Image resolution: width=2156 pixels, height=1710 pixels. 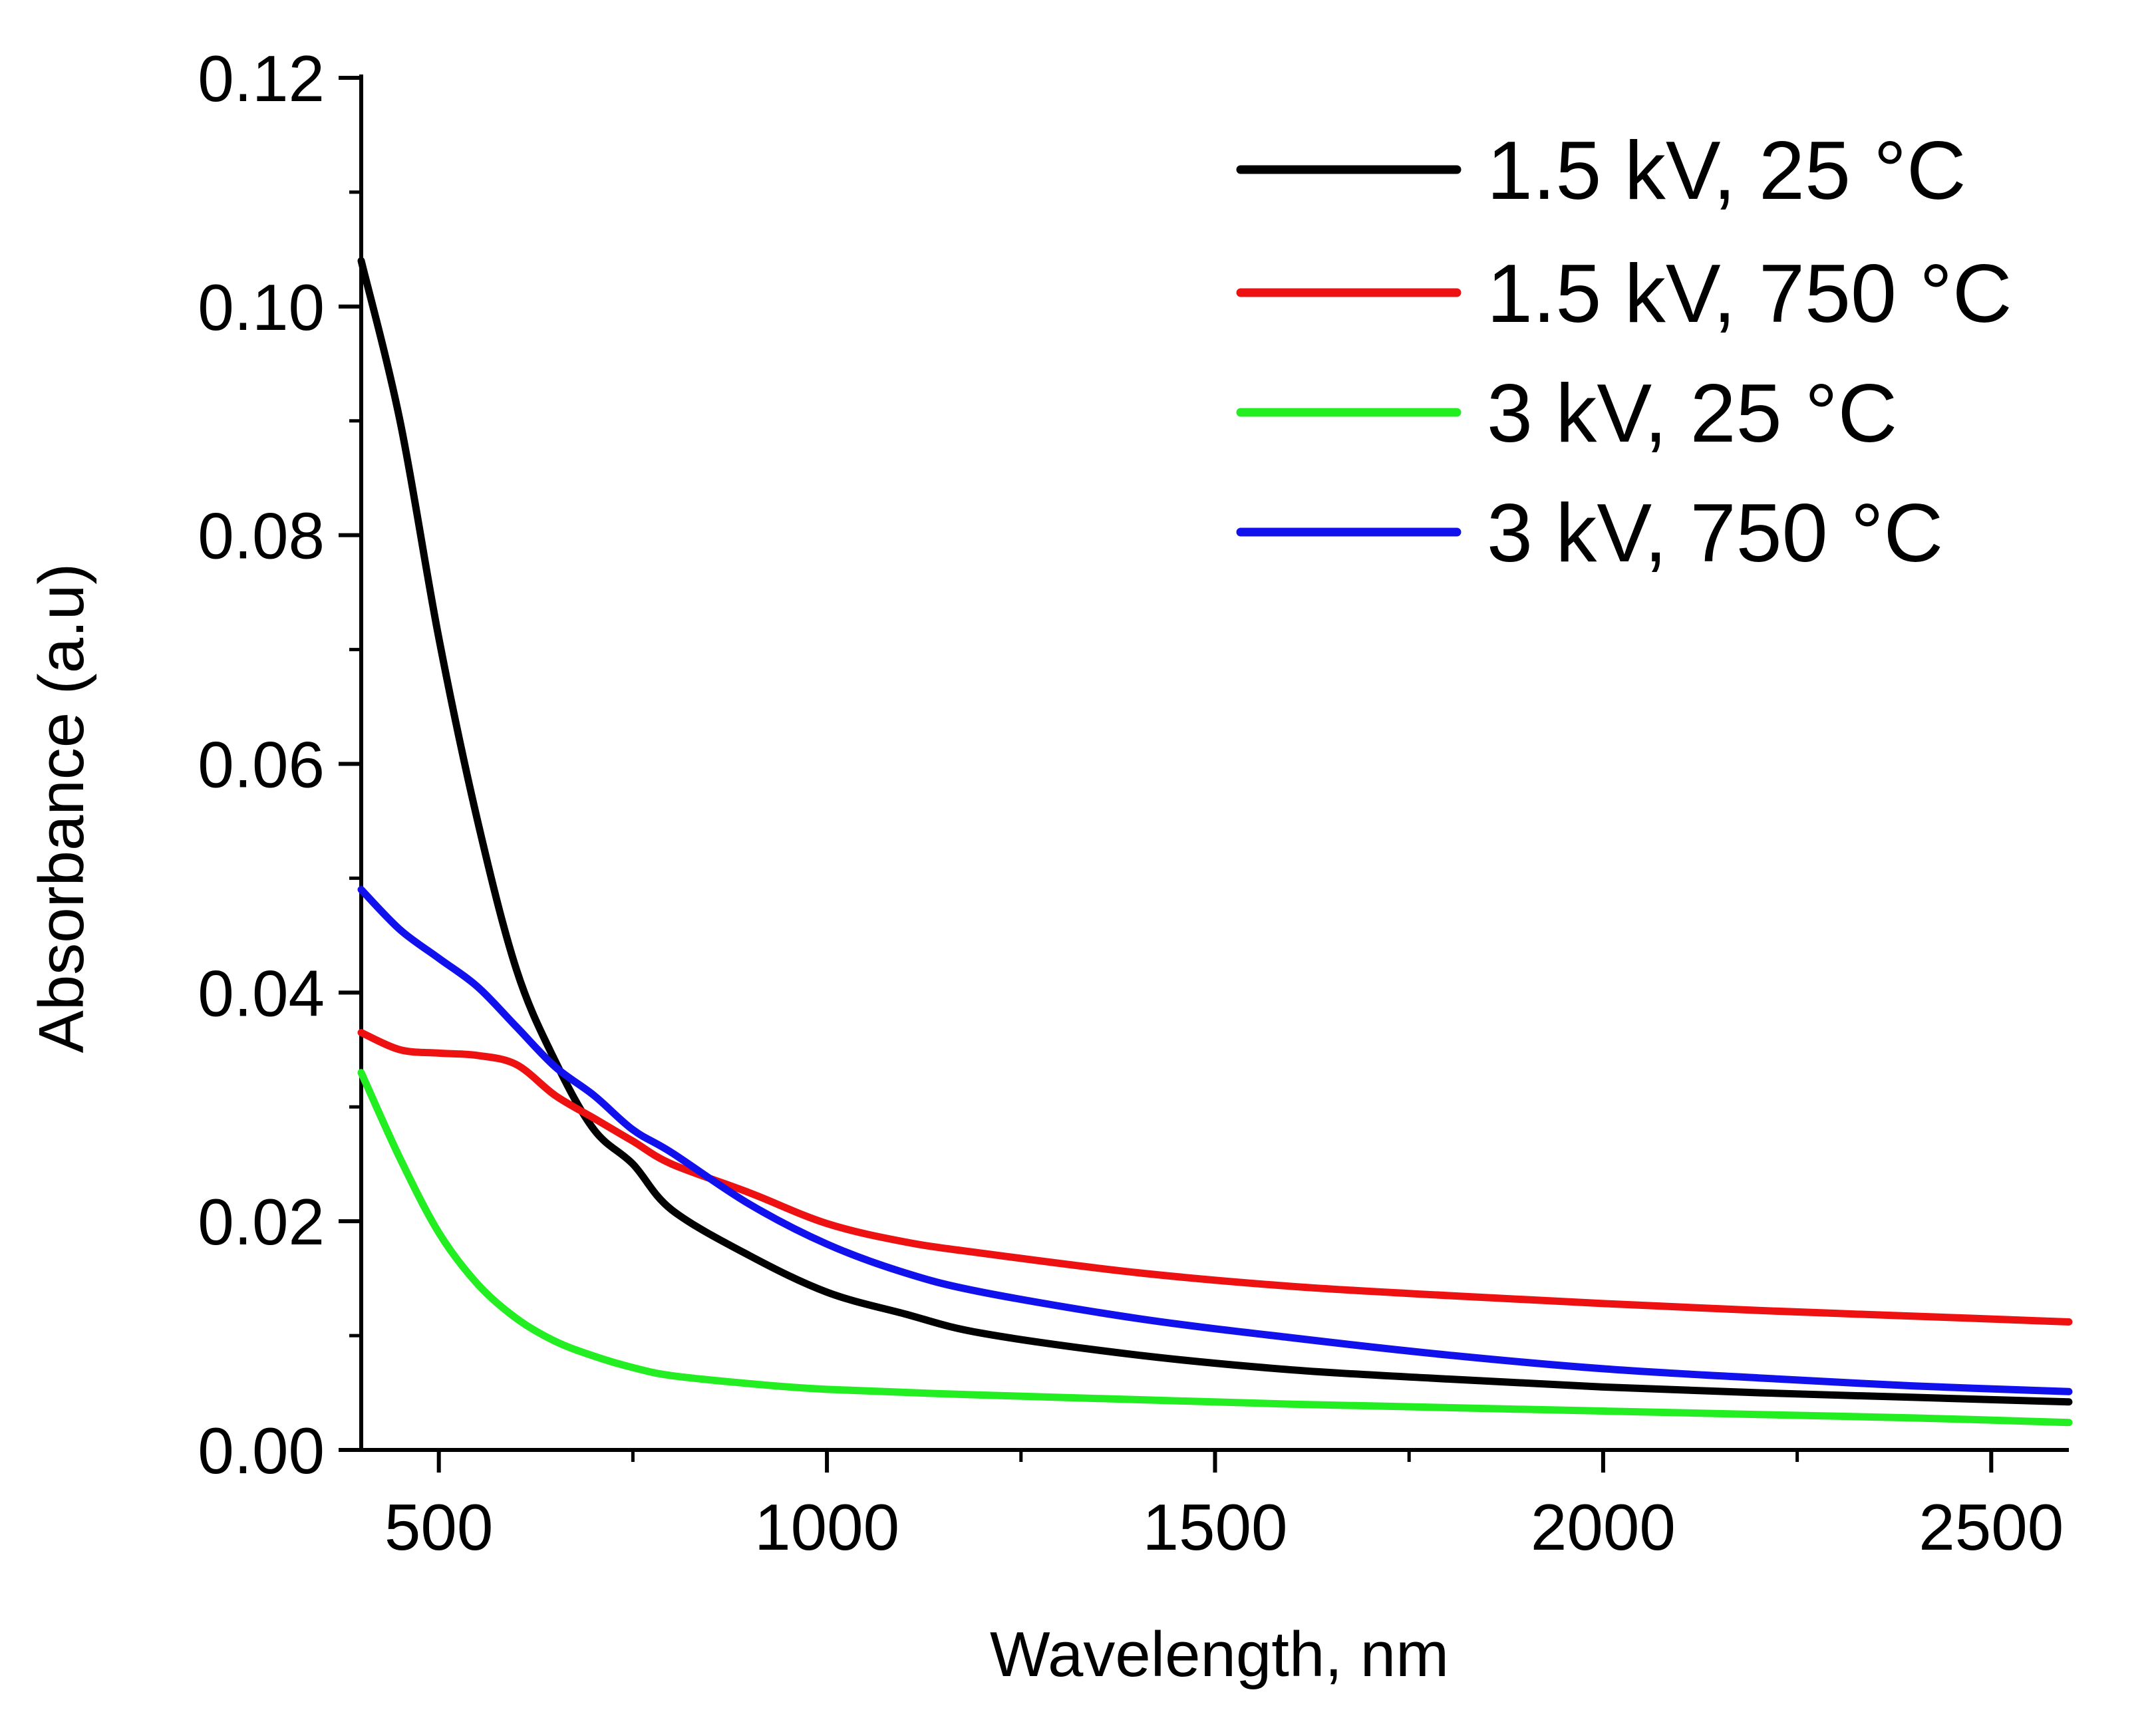 What do you see at coordinates (1215, 1177) in the screenshot?
I see `series-line-1-5kv-750c` at bounding box center [1215, 1177].